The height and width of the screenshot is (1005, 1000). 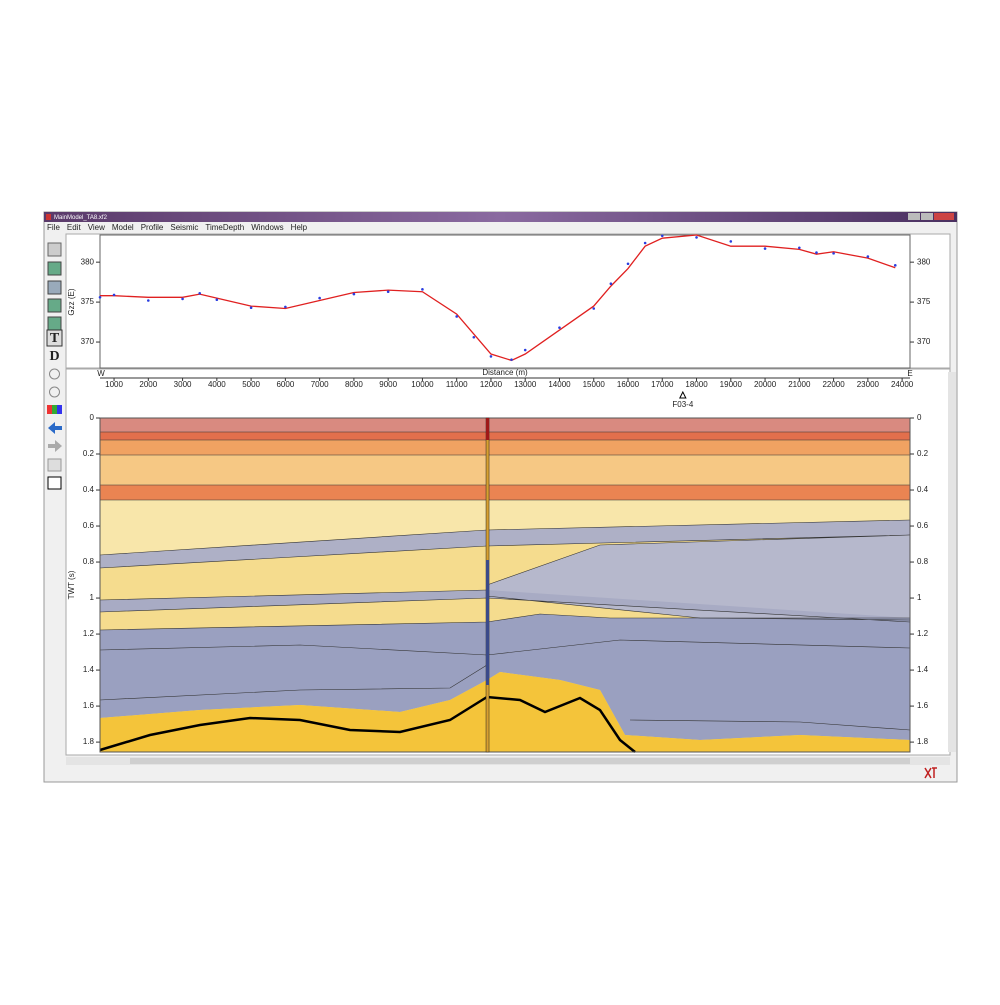 What do you see at coordinates (88, 261) in the screenshot?
I see `y-tick-label: 380` at bounding box center [88, 261].